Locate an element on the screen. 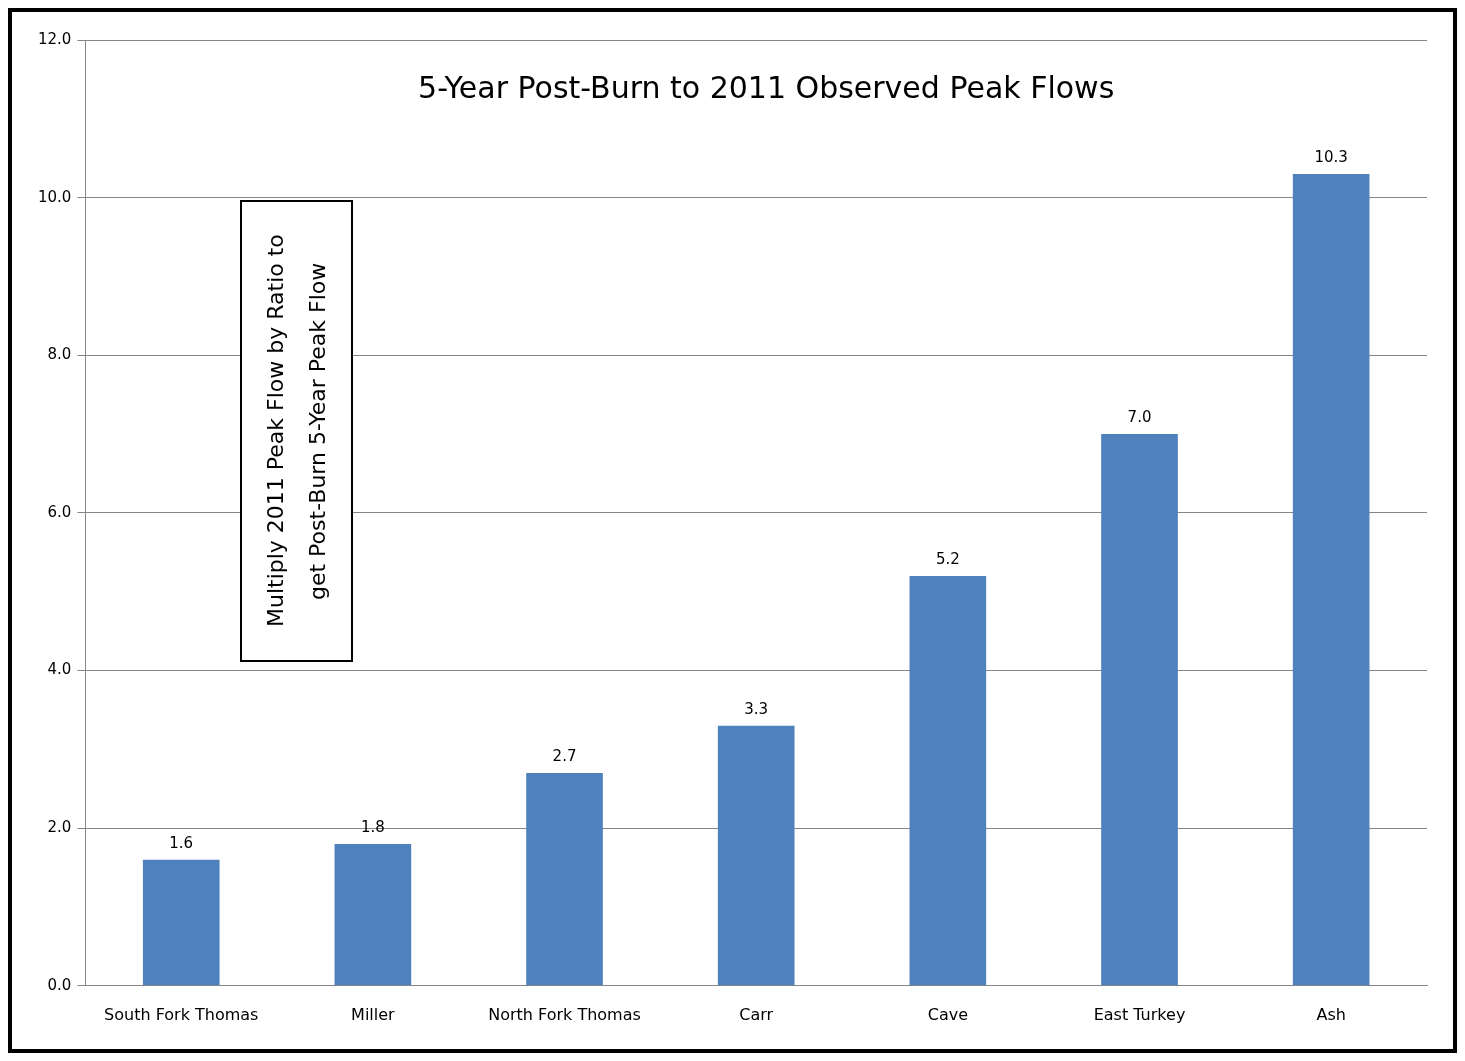 This screenshot has height=1061, width=1465. text-box: Multiply 2011 Peak Flow by Ratio to get Post-Burn 5-Year Peak Flow is located at coordinates (296, 431).